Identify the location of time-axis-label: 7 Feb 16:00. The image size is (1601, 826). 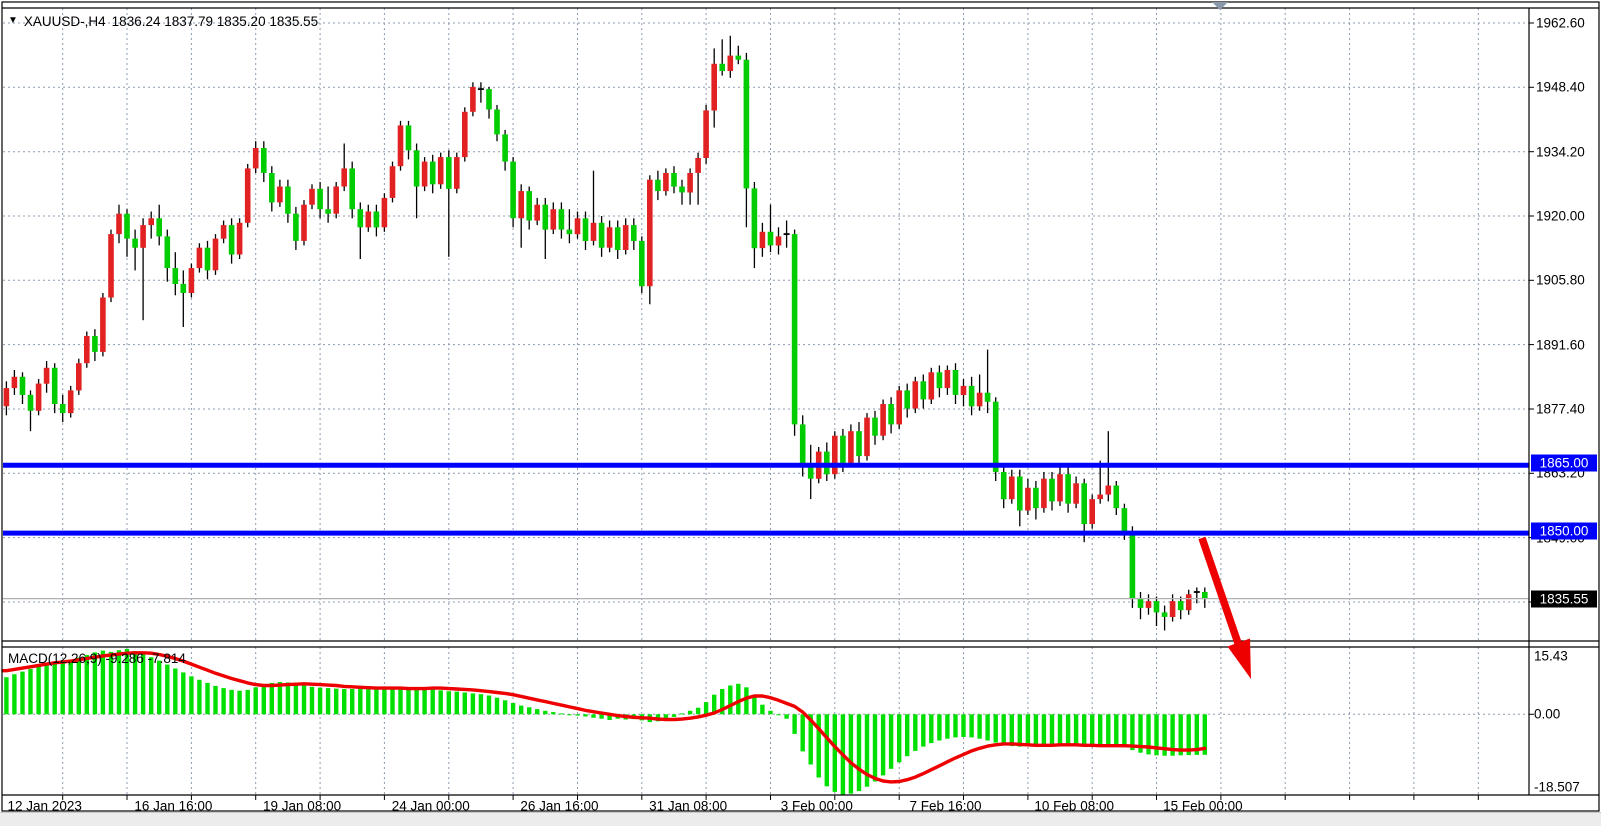
(945, 806).